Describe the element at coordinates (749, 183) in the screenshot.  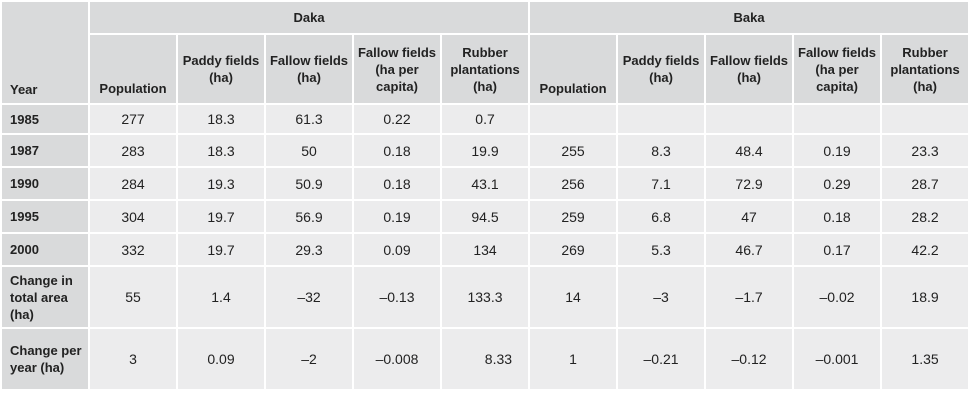
I see `table-cell: 72.9` at that location.